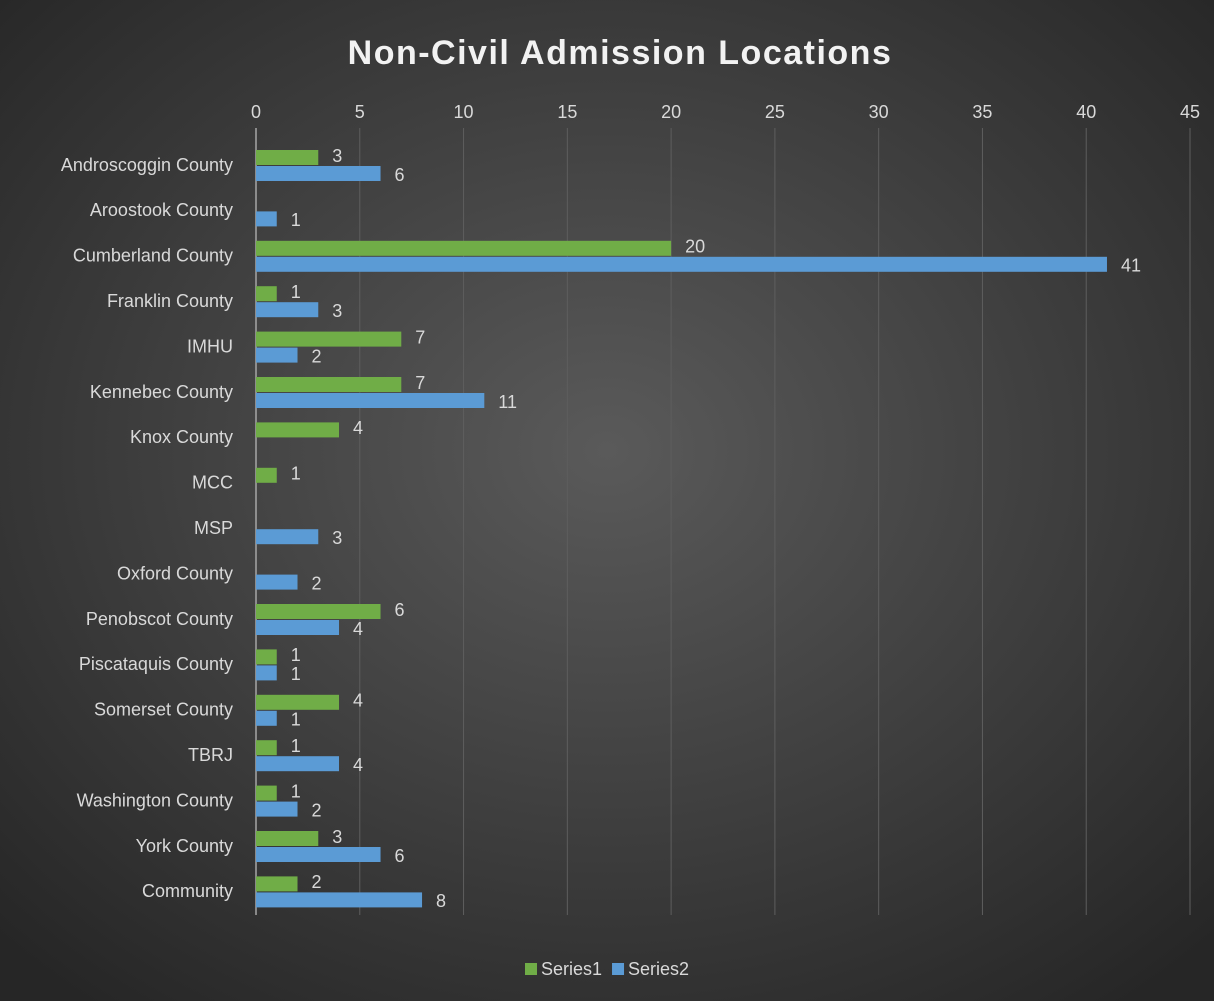  I want to click on y-tick-label: MSP, so click(213, 528).